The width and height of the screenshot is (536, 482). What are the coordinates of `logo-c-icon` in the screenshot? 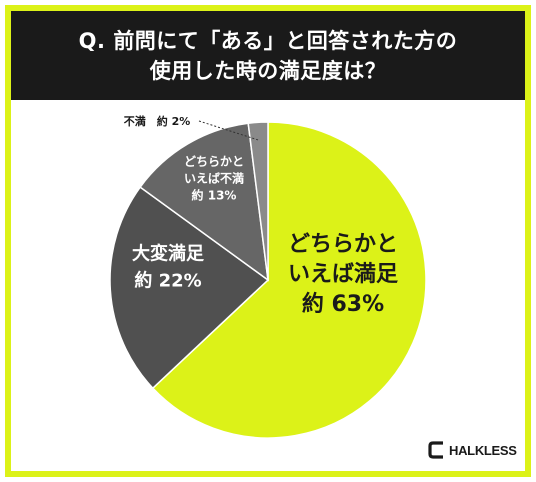 It's located at (437, 450).